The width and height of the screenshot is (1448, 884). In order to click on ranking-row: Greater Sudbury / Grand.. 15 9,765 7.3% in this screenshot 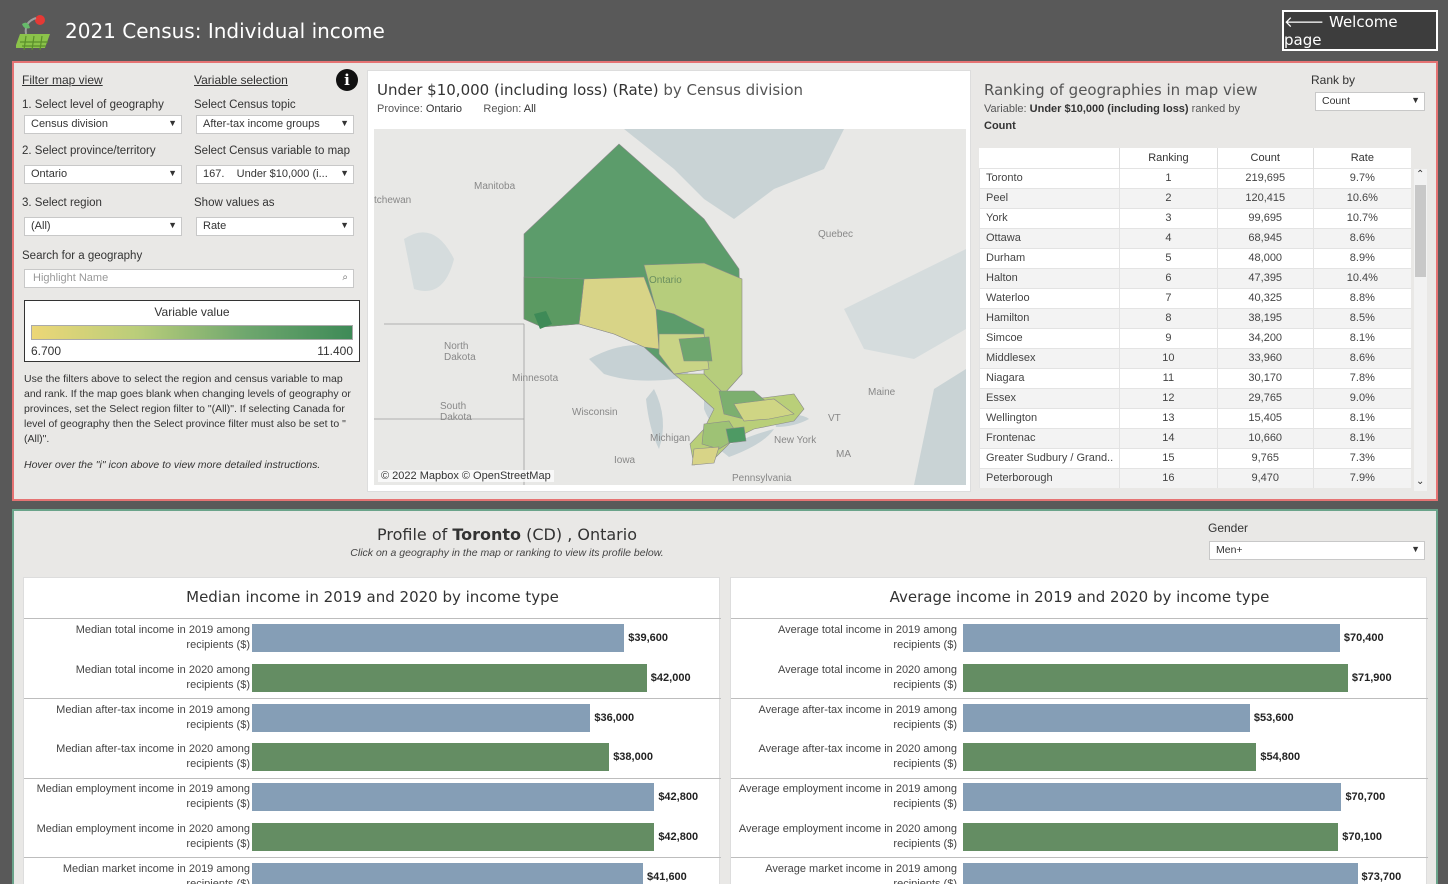, I will do `click(1195, 457)`.